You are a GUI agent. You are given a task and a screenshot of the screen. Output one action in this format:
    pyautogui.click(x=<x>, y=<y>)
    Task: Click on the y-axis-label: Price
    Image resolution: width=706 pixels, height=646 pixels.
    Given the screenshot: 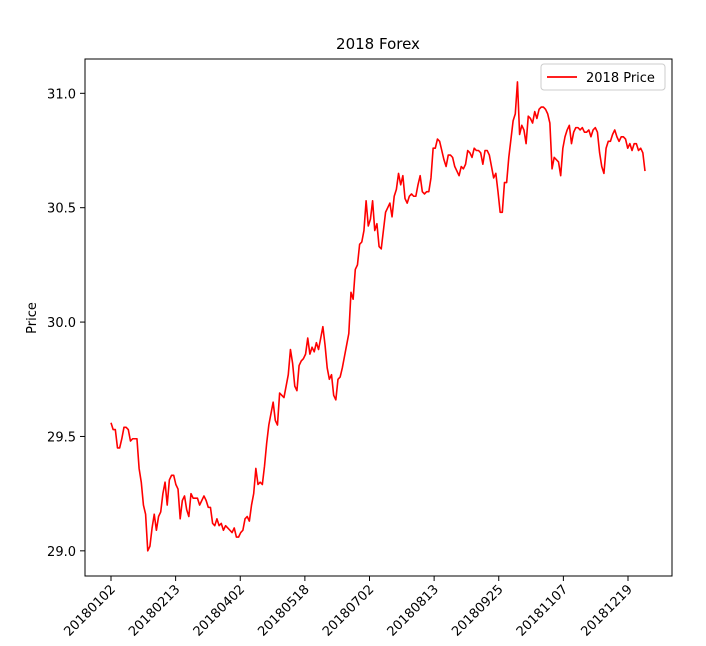 What is the action you would take?
    pyautogui.click(x=32, y=318)
    